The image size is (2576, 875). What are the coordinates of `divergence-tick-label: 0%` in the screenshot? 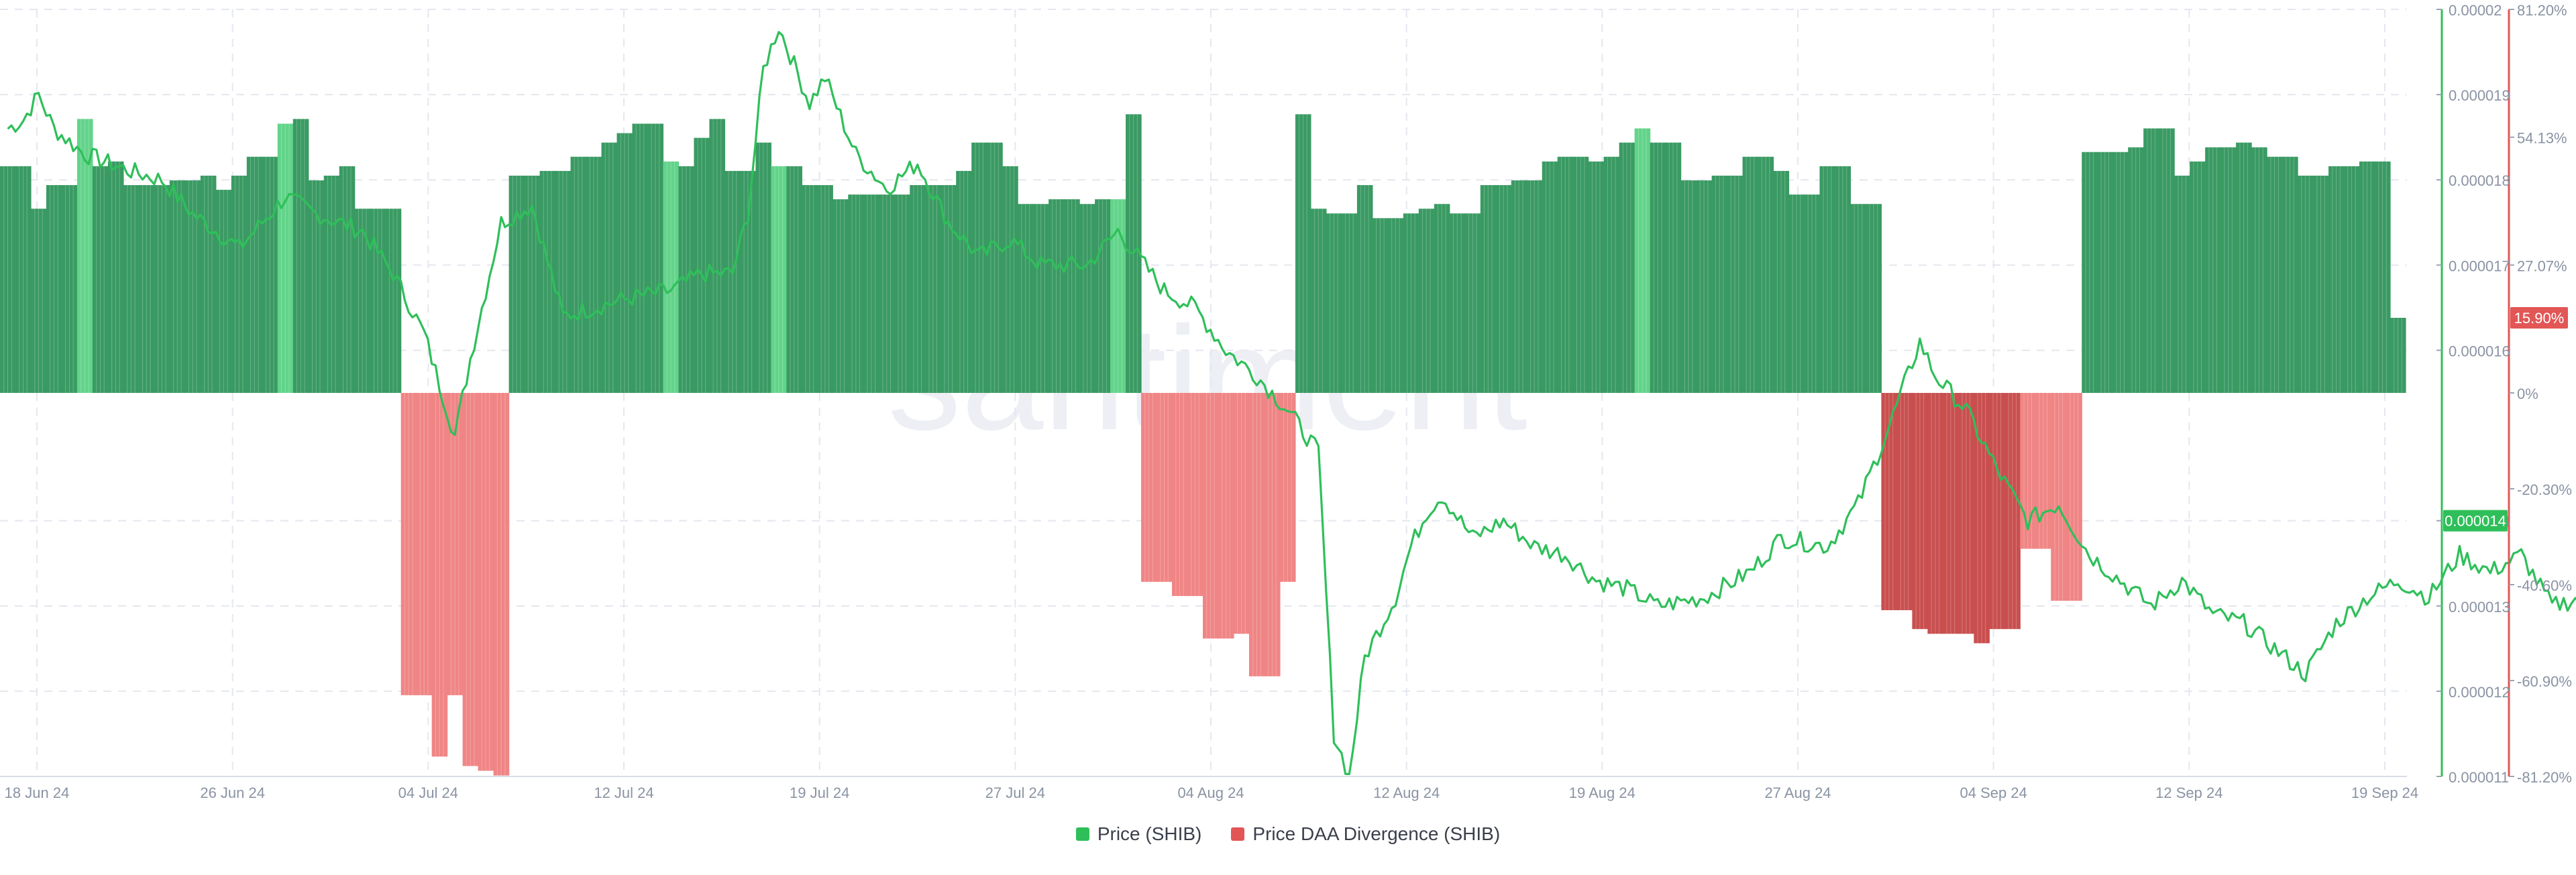 It's located at (2527, 394).